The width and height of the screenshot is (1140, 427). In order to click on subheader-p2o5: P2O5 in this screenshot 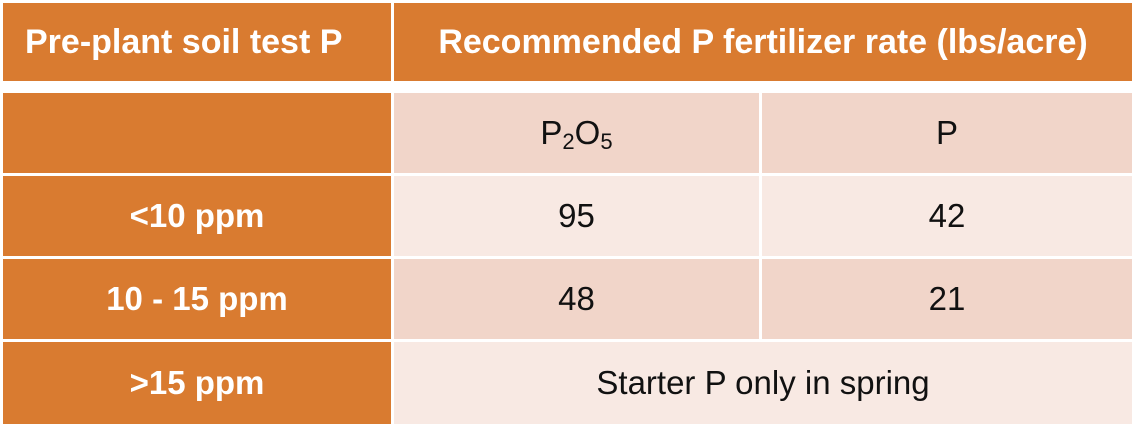, I will do `click(576, 133)`.